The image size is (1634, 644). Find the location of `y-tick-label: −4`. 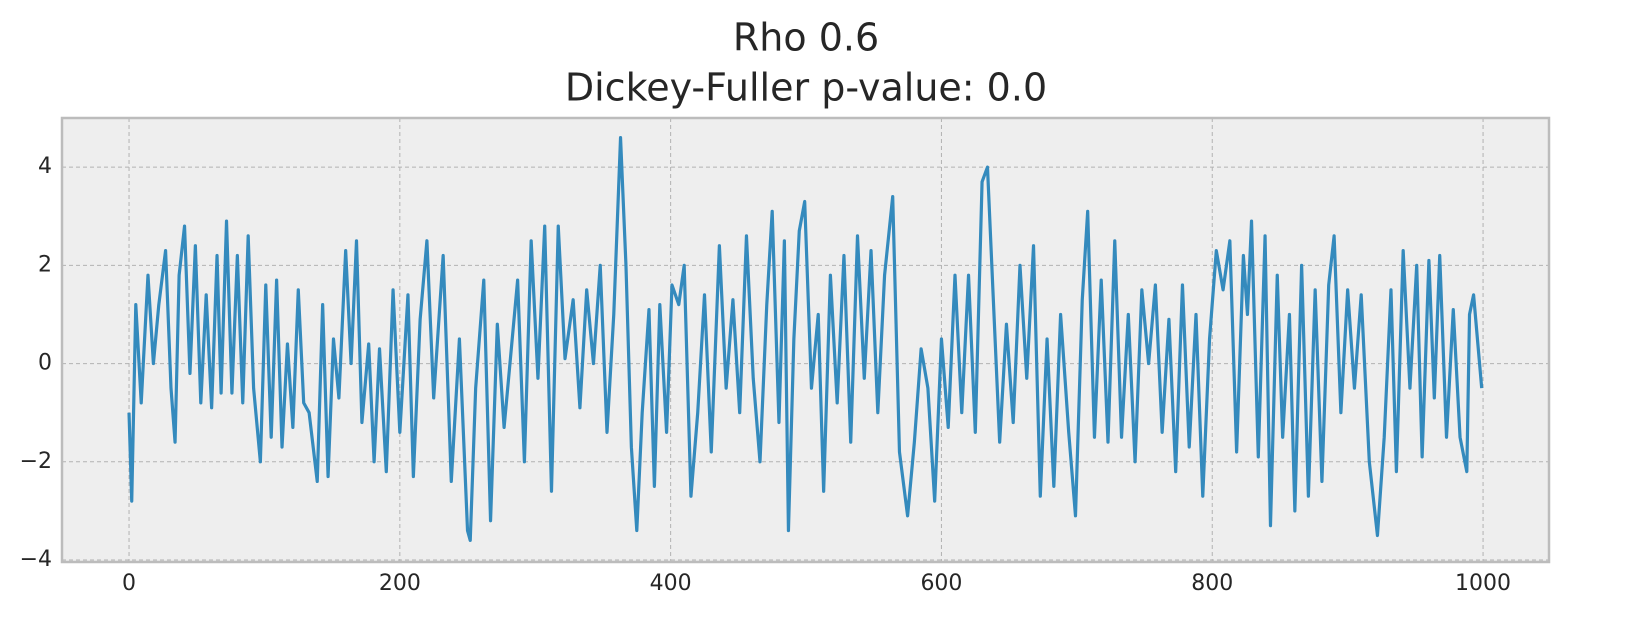

y-tick-label: −4 is located at coordinates (36, 559).